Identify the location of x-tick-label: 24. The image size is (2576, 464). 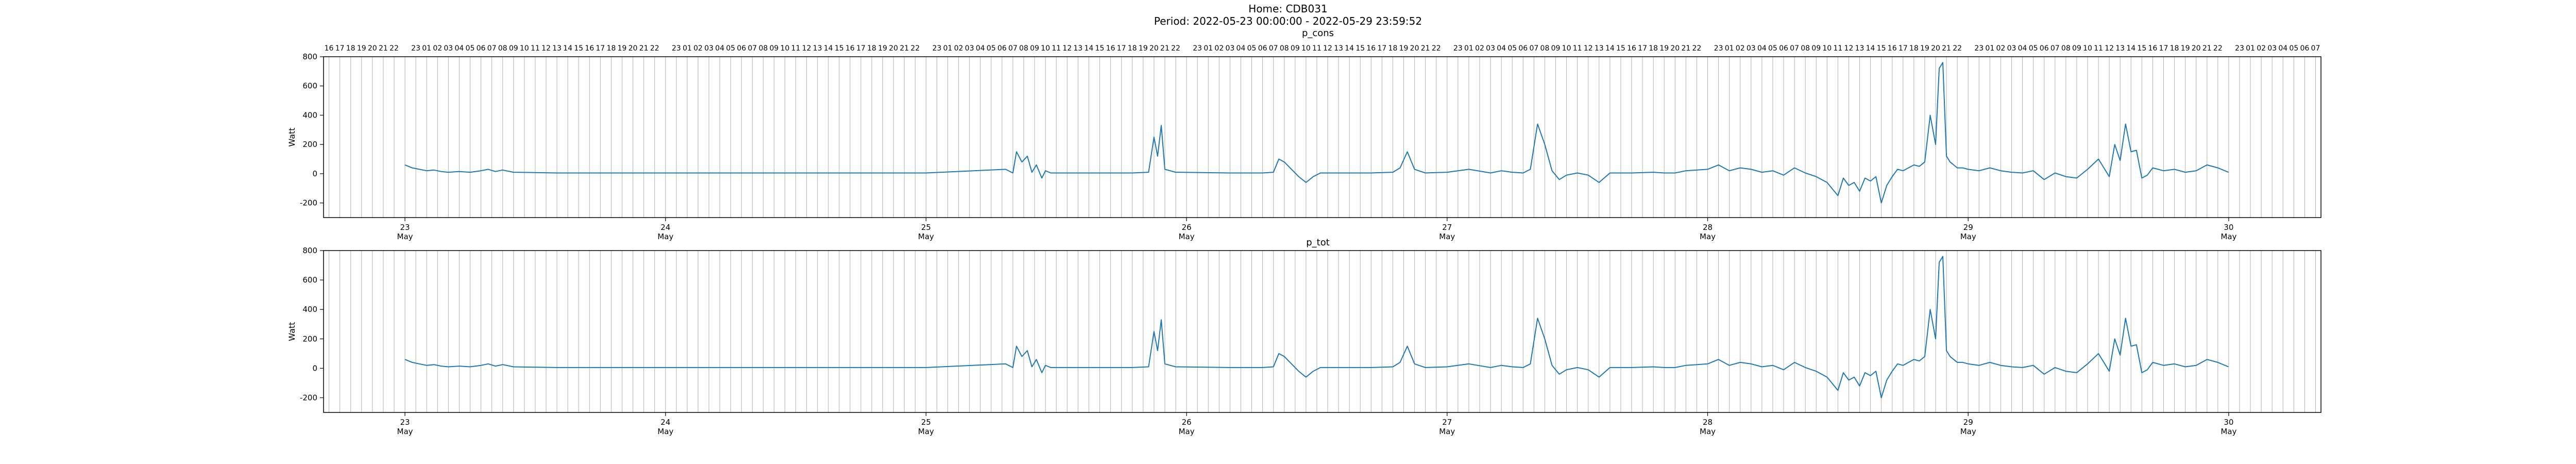
(665, 227).